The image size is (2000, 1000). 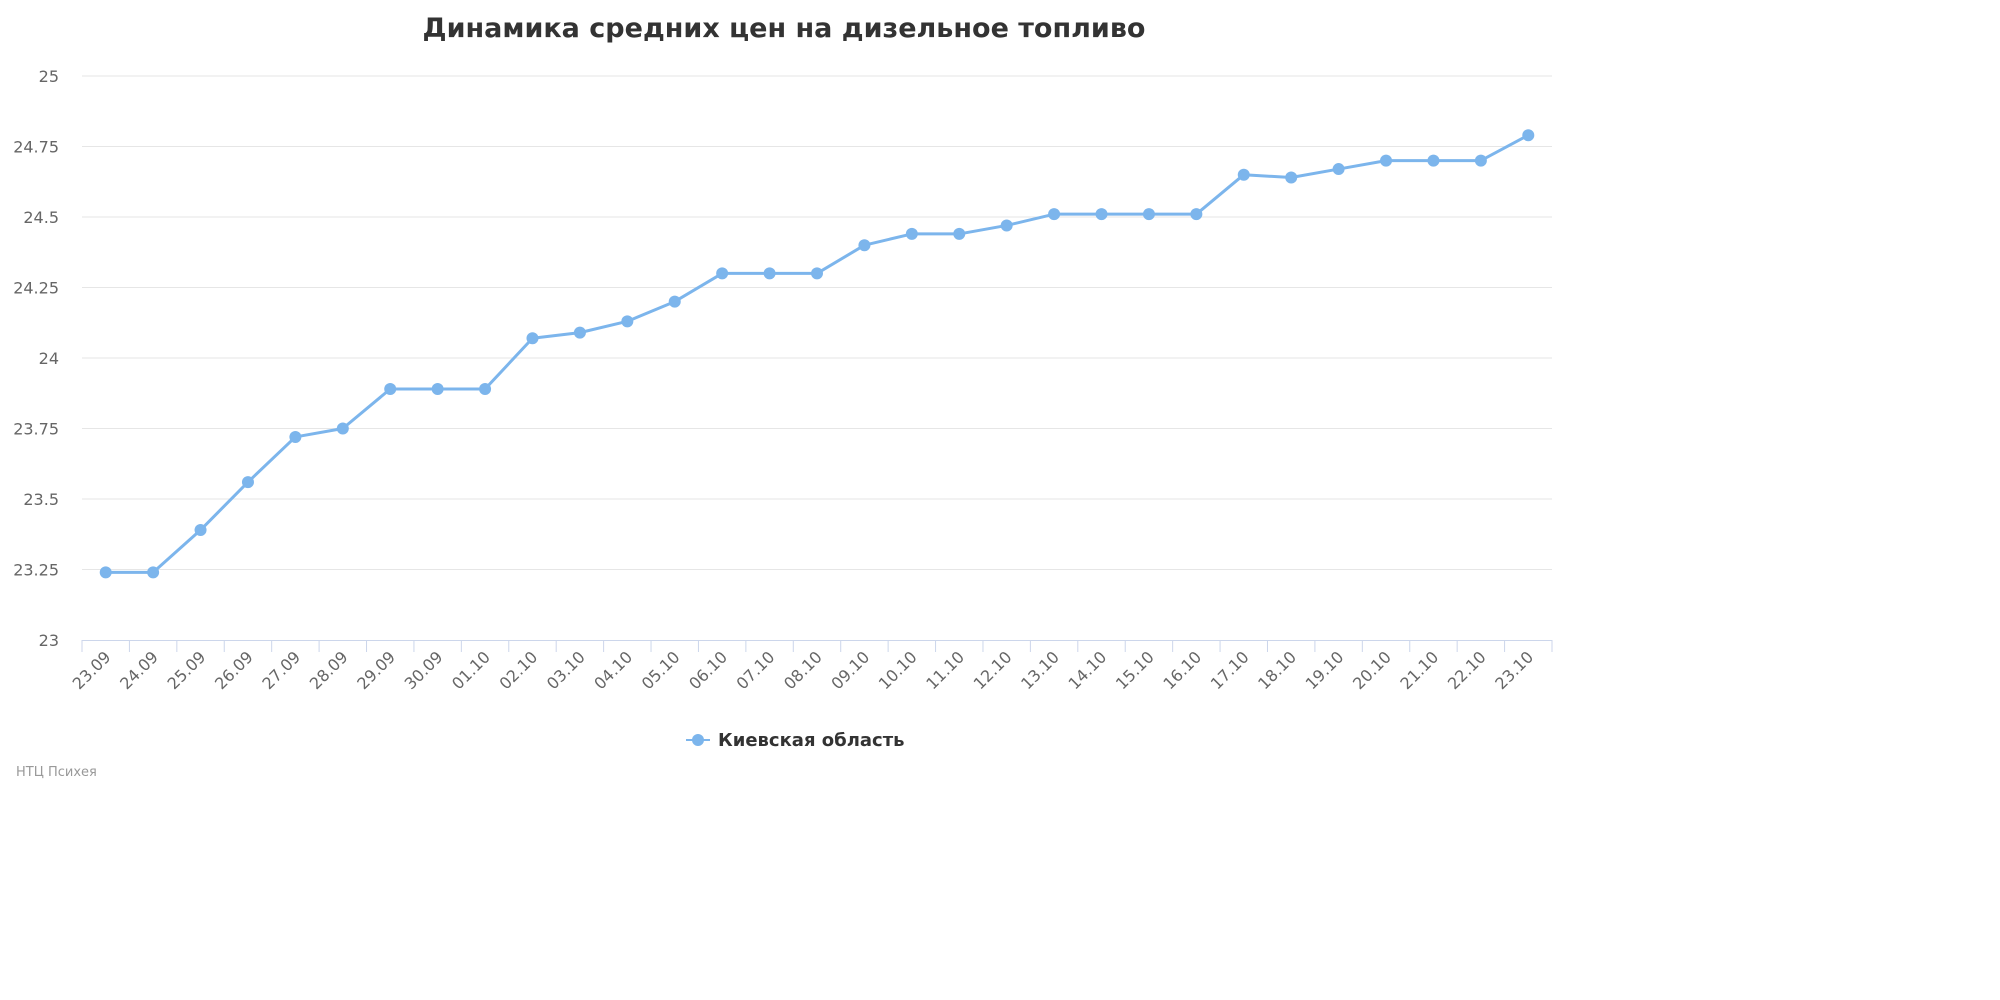 What do you see at coordinates (993, 670) in the screenshot?
I see `x-tick-label: 12.10` at bounding box center [993, 670].